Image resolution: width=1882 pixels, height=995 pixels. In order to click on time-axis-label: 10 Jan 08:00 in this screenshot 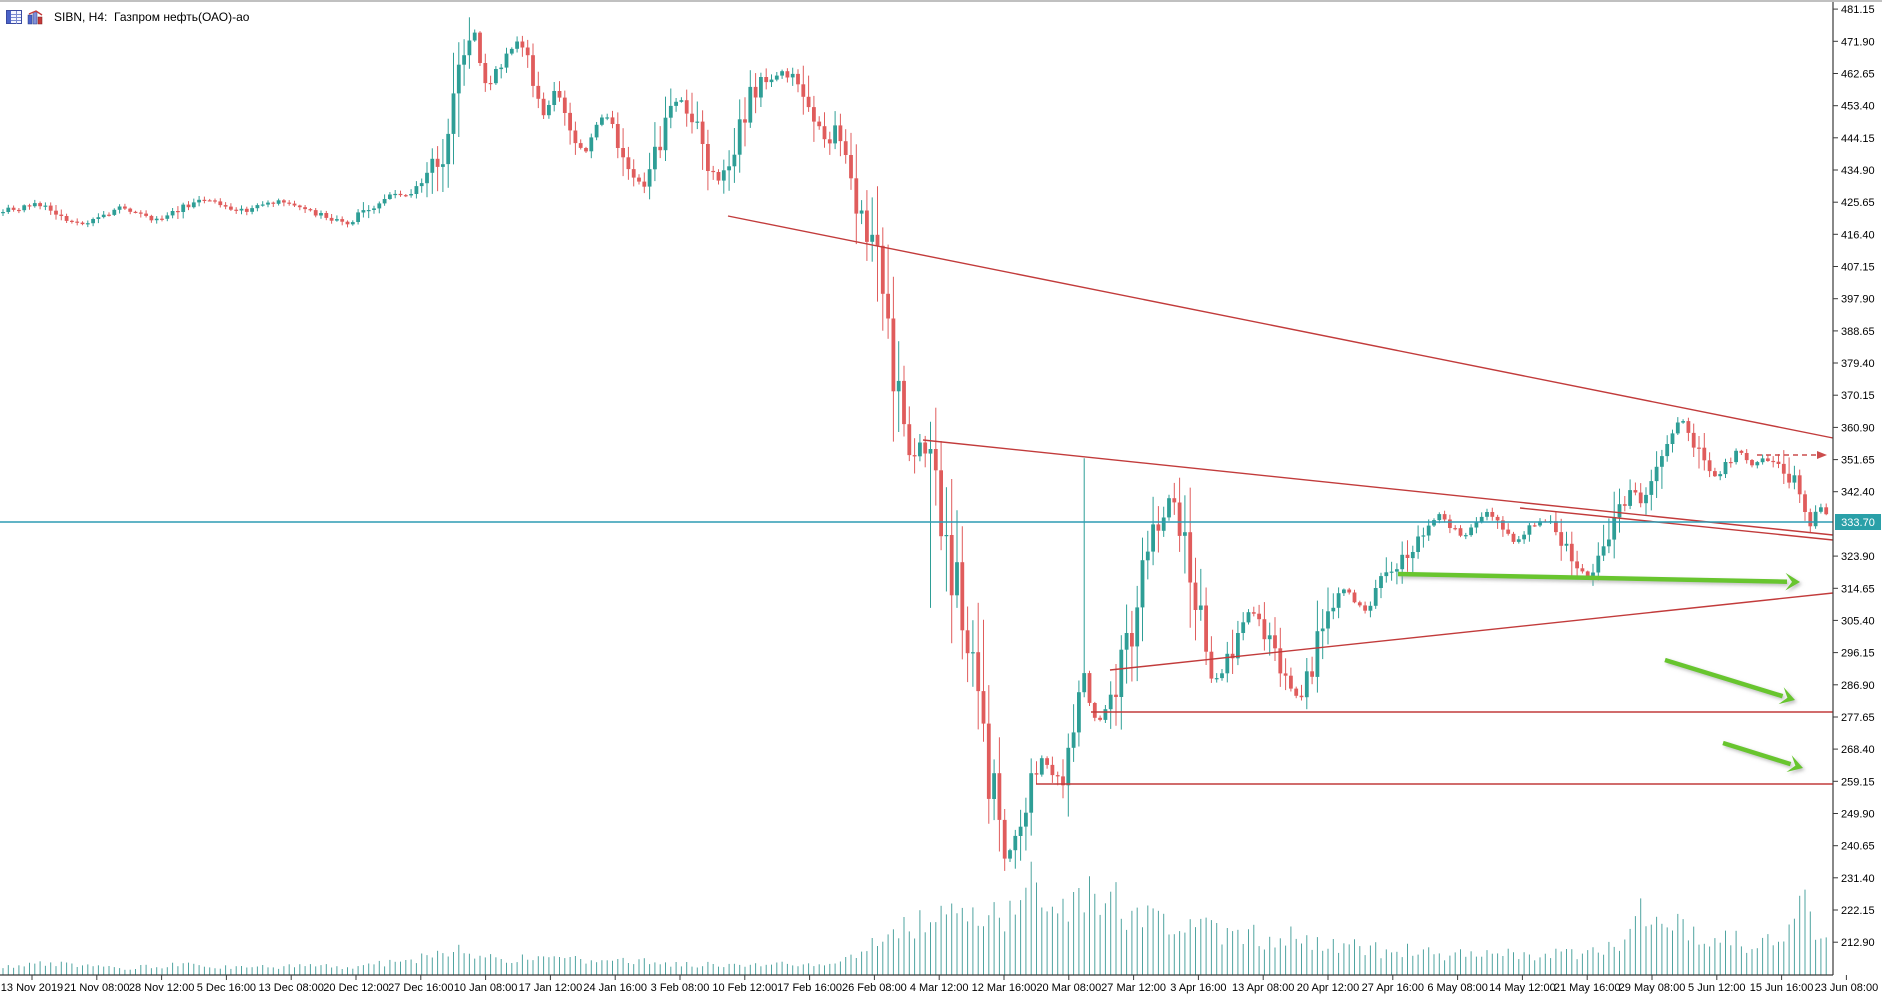, I will do `click(486, 988)`.